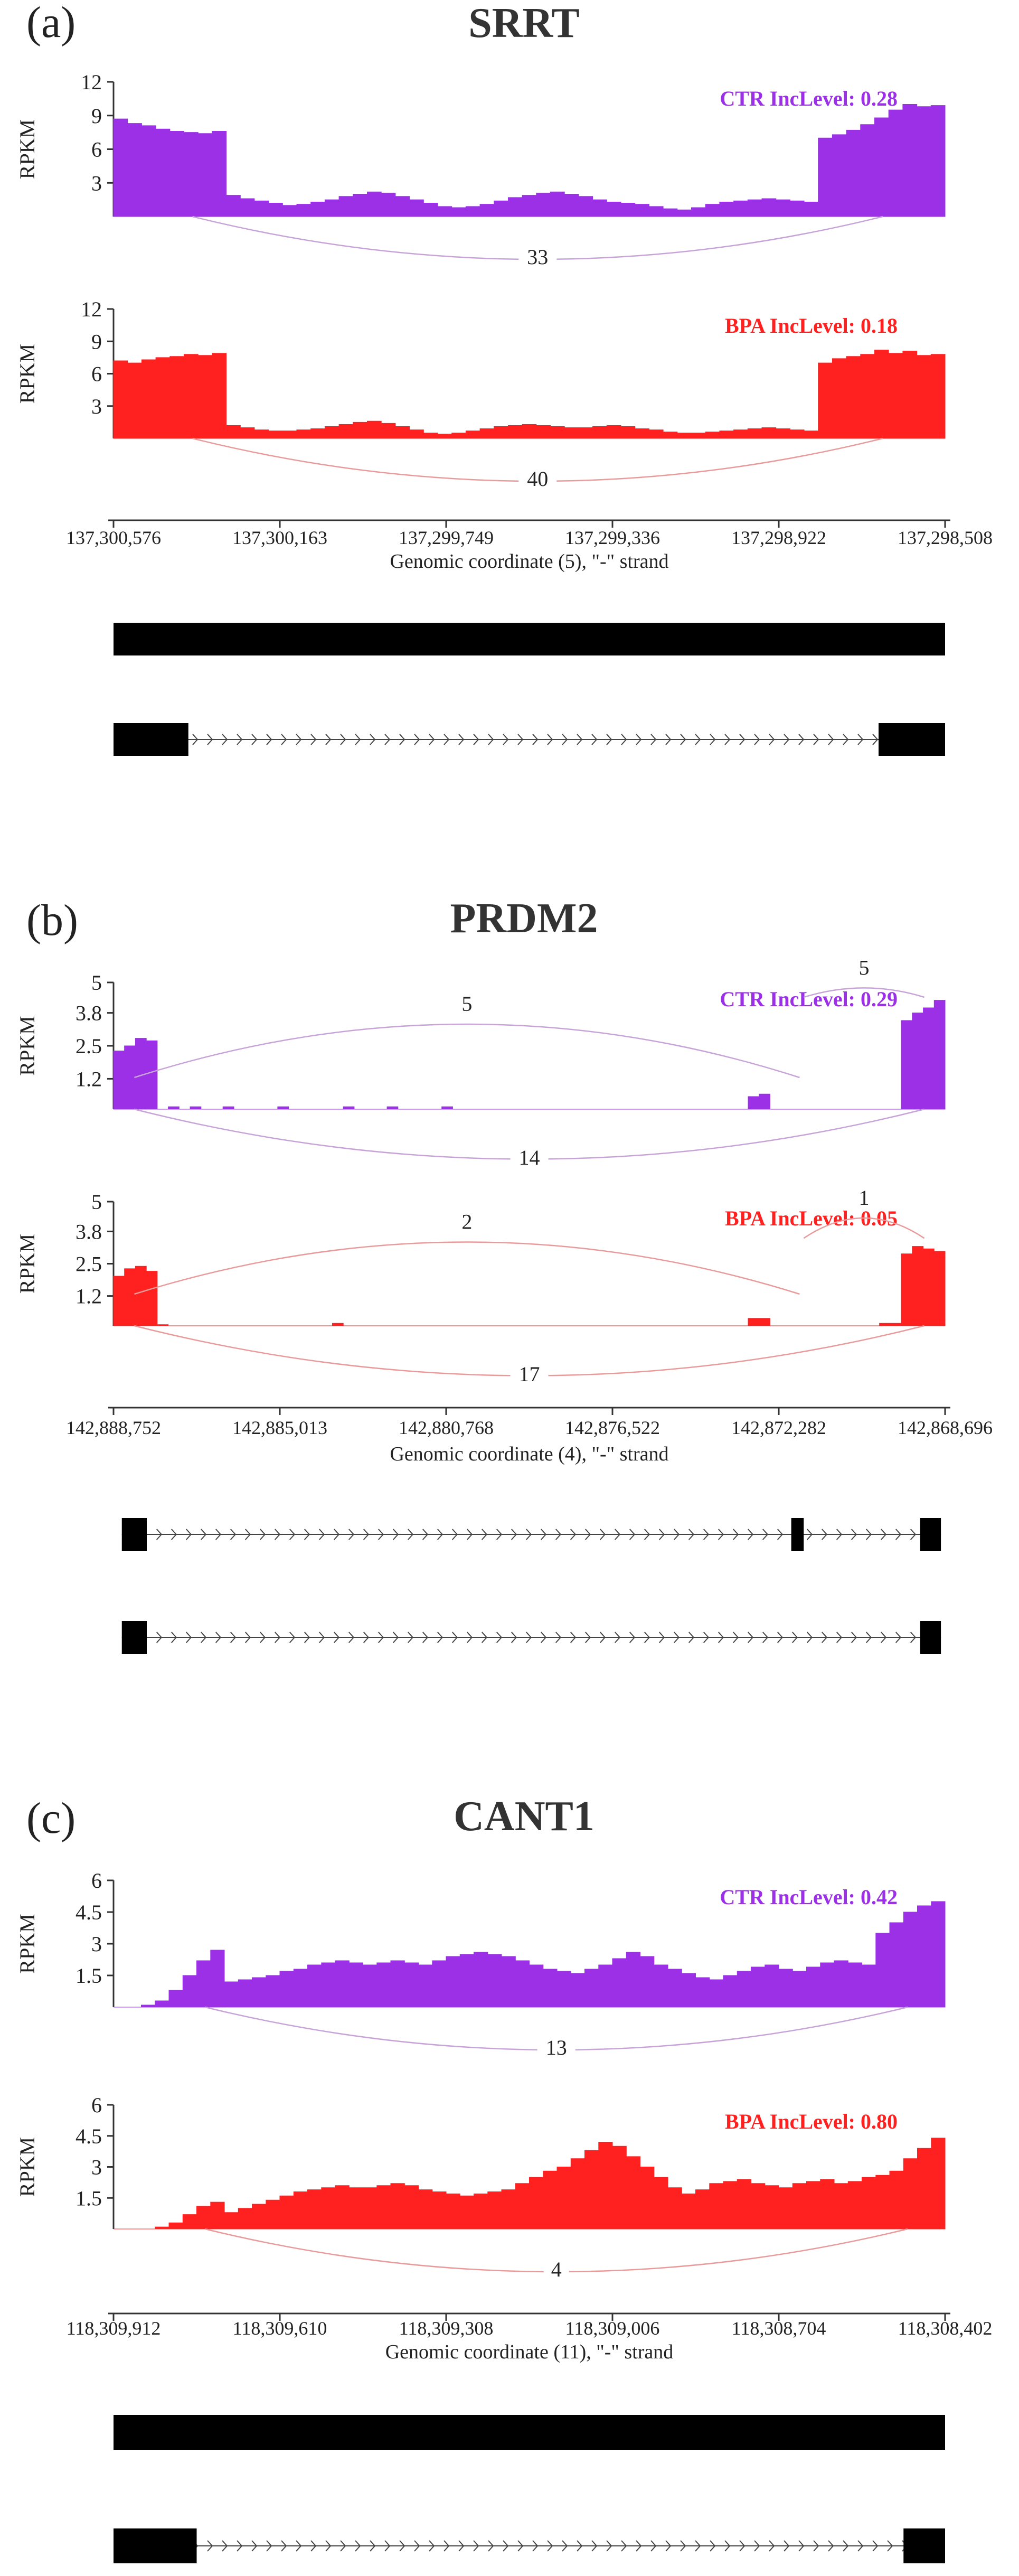  Describe the element at coordinates (778, 537) in the screenshot. I see `x-tick-label: 137,298,922` at that location.